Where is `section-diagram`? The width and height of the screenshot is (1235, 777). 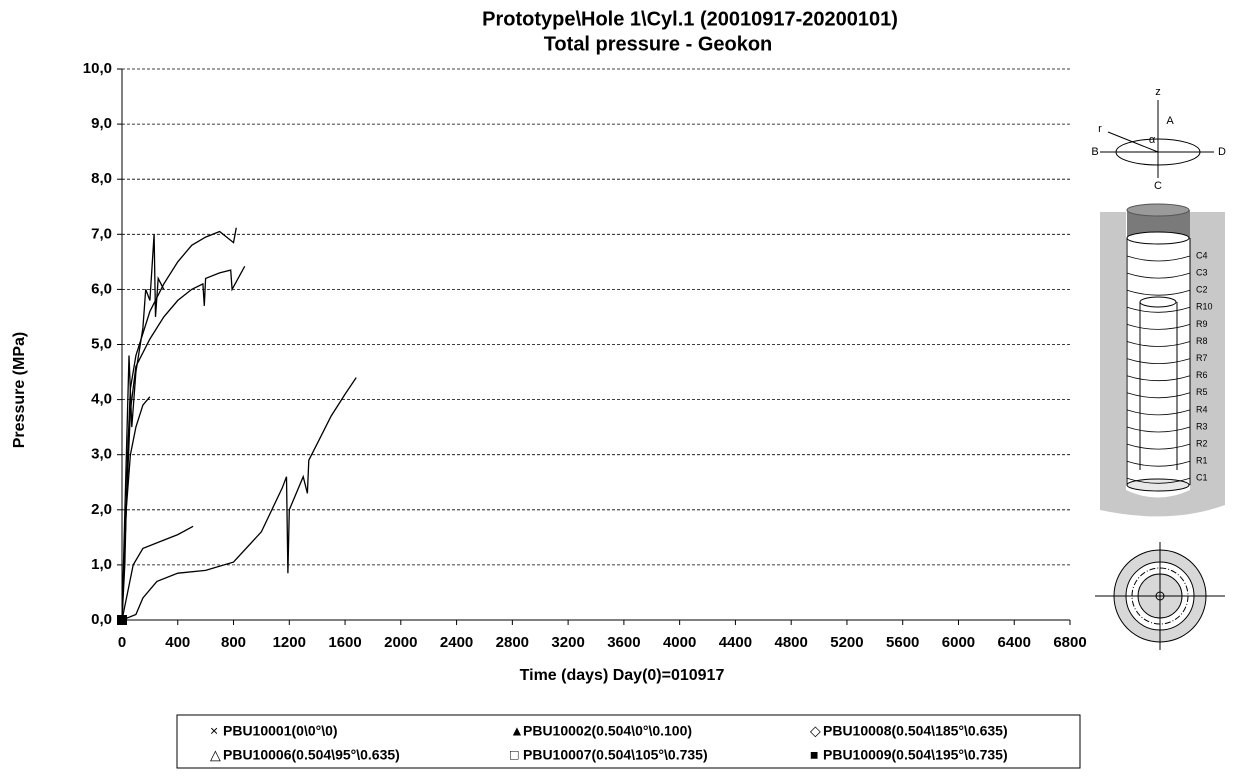
section-diagram is located at coordinates (1160, 596).